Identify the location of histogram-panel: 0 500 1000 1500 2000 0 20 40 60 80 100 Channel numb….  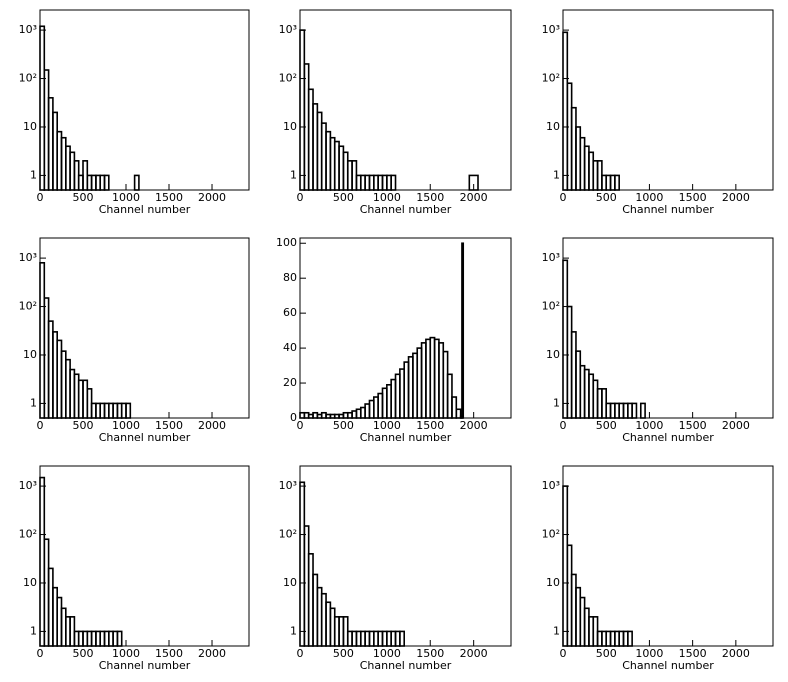
(394, 340).